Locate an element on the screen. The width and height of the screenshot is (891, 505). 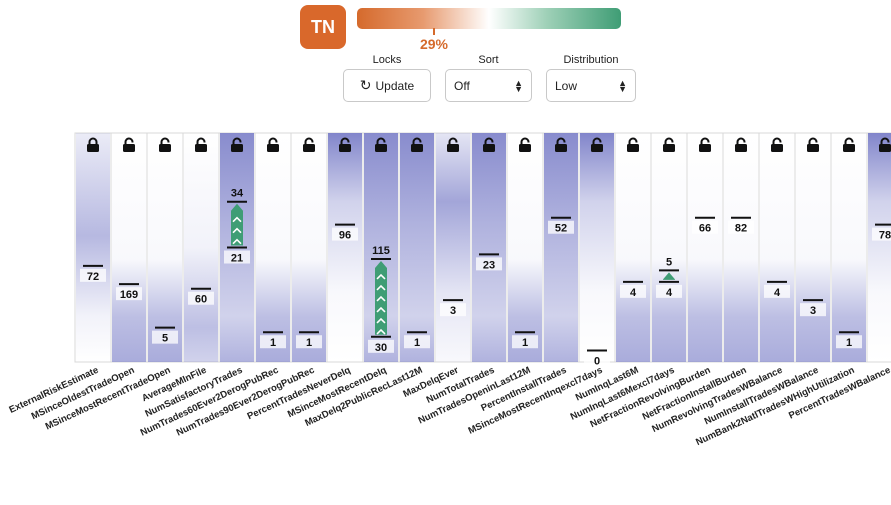
feature-column: 60 is located at coordinates (201, 247).